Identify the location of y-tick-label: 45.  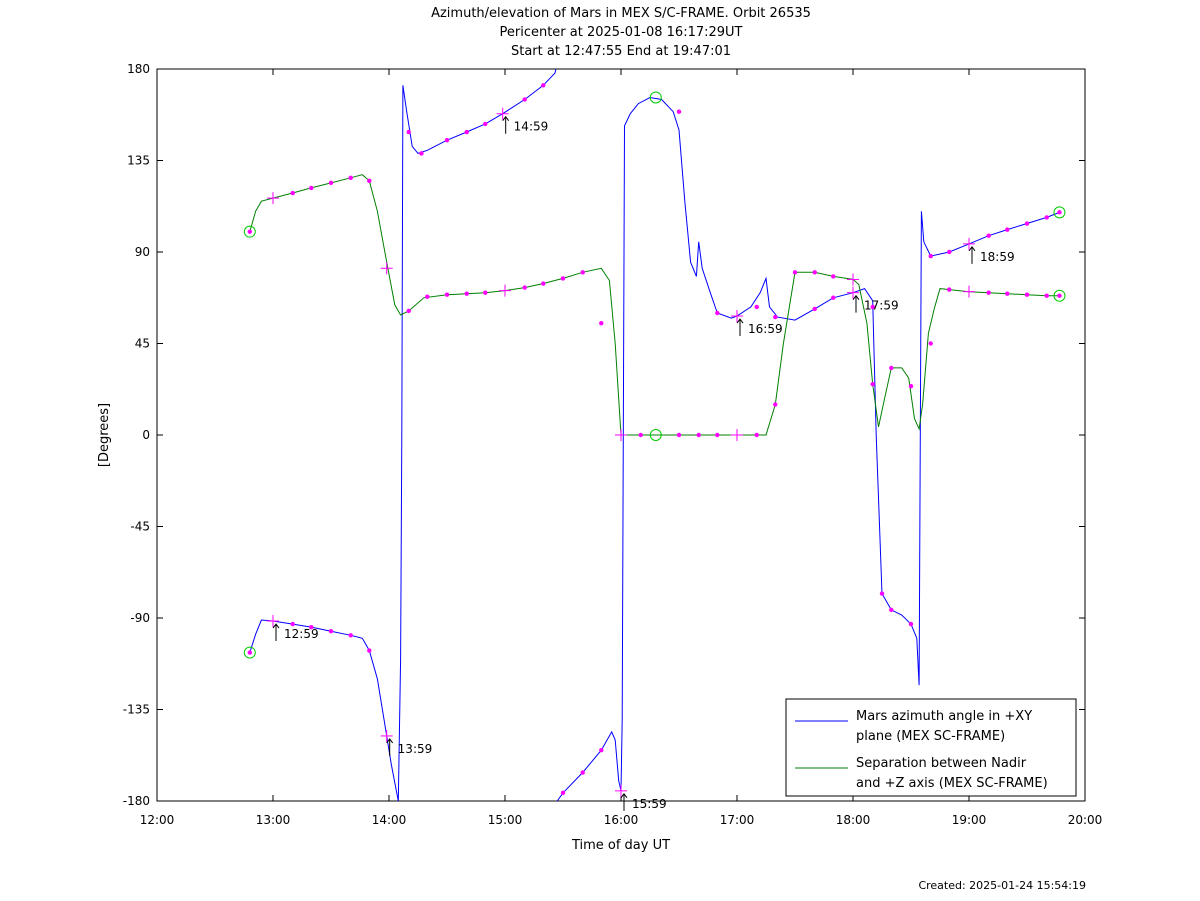
(142, 344).